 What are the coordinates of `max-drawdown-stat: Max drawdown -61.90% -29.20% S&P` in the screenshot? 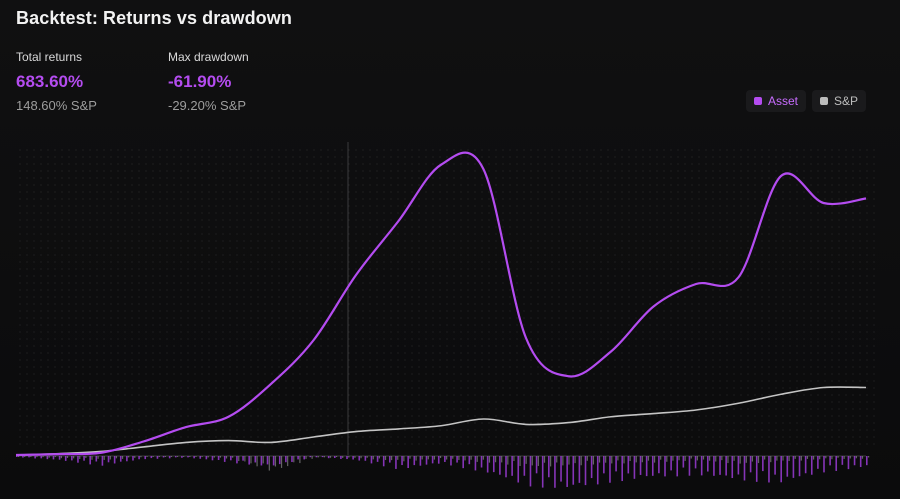 It's located at (208, 81).